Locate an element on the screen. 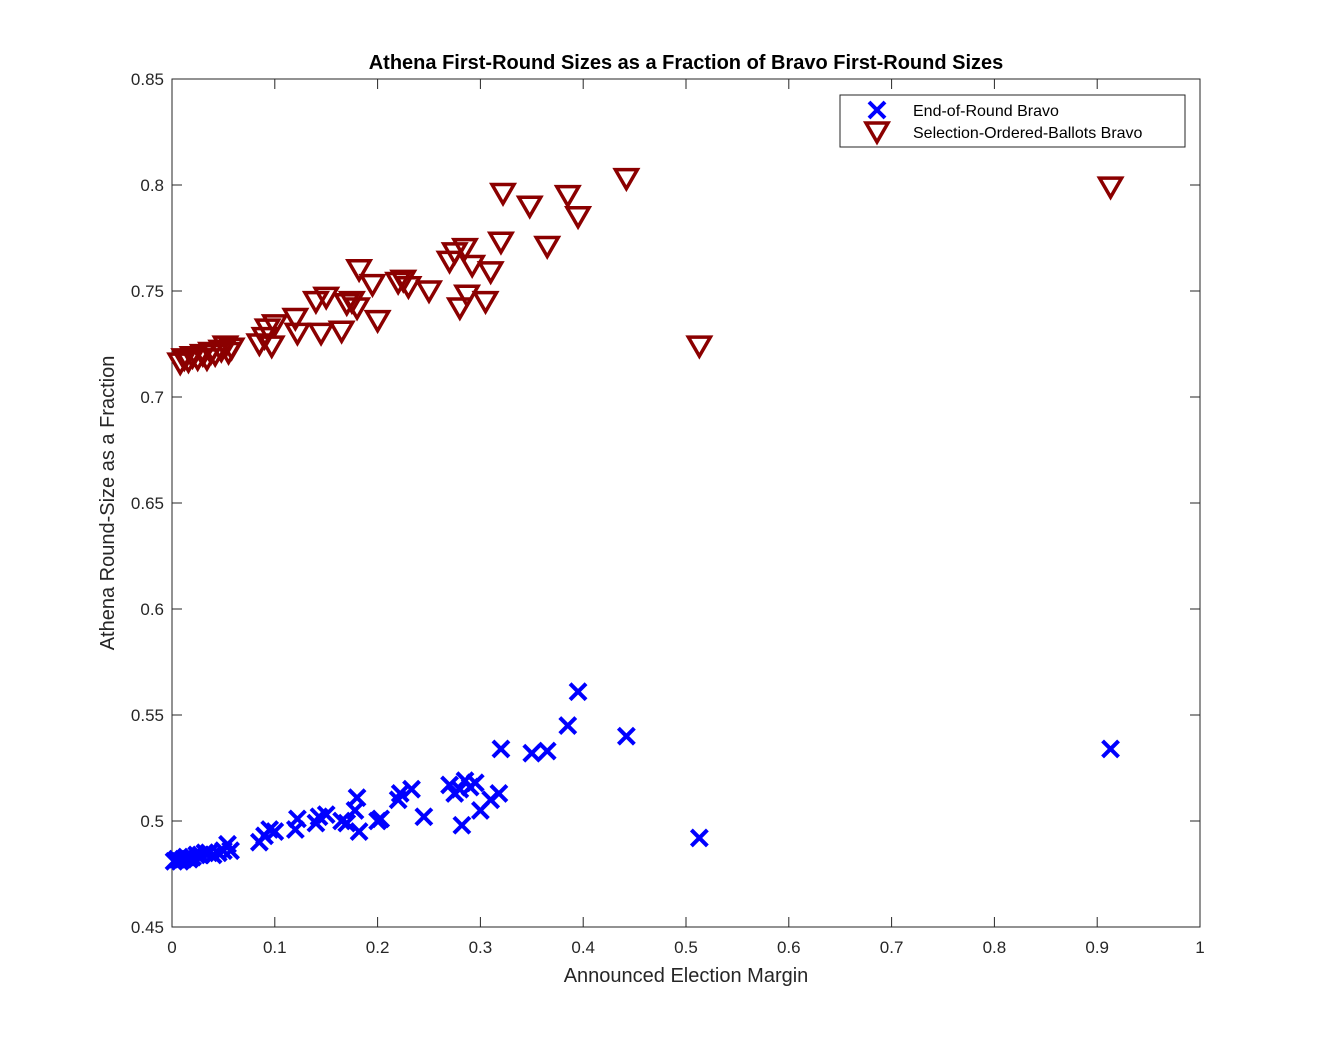 The width and height of the screenshot is (1326, 1040). x-tick-labels: 0 0.1 0.2 0.3 0.4 0.5 0.6 0.7 0.8 0.9 1 is located at coordinates (685, 947).